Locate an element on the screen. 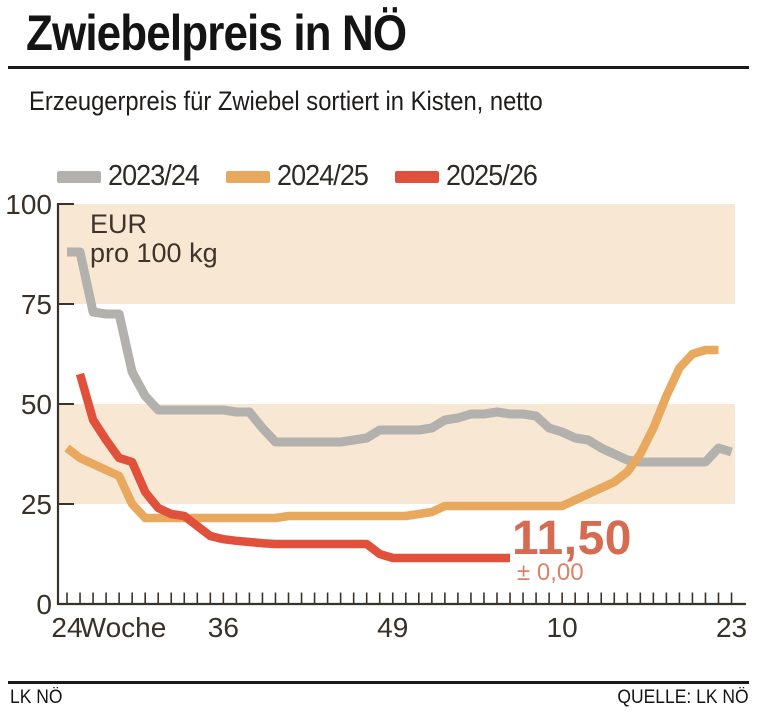  y-tick-label: 100 is located at coordinates (28, 204).